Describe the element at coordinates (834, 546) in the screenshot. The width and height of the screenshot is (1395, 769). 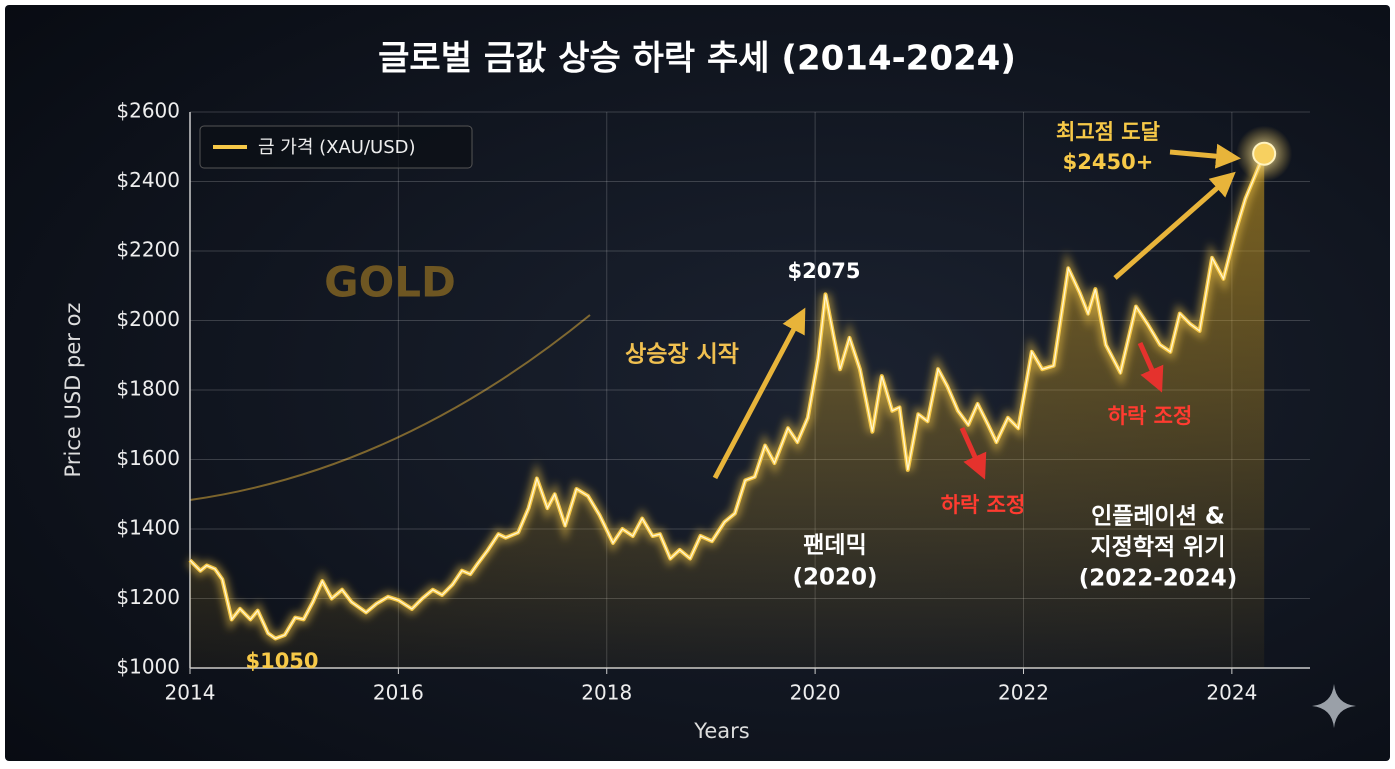
I see `annotation: 팬데믹` at that location.